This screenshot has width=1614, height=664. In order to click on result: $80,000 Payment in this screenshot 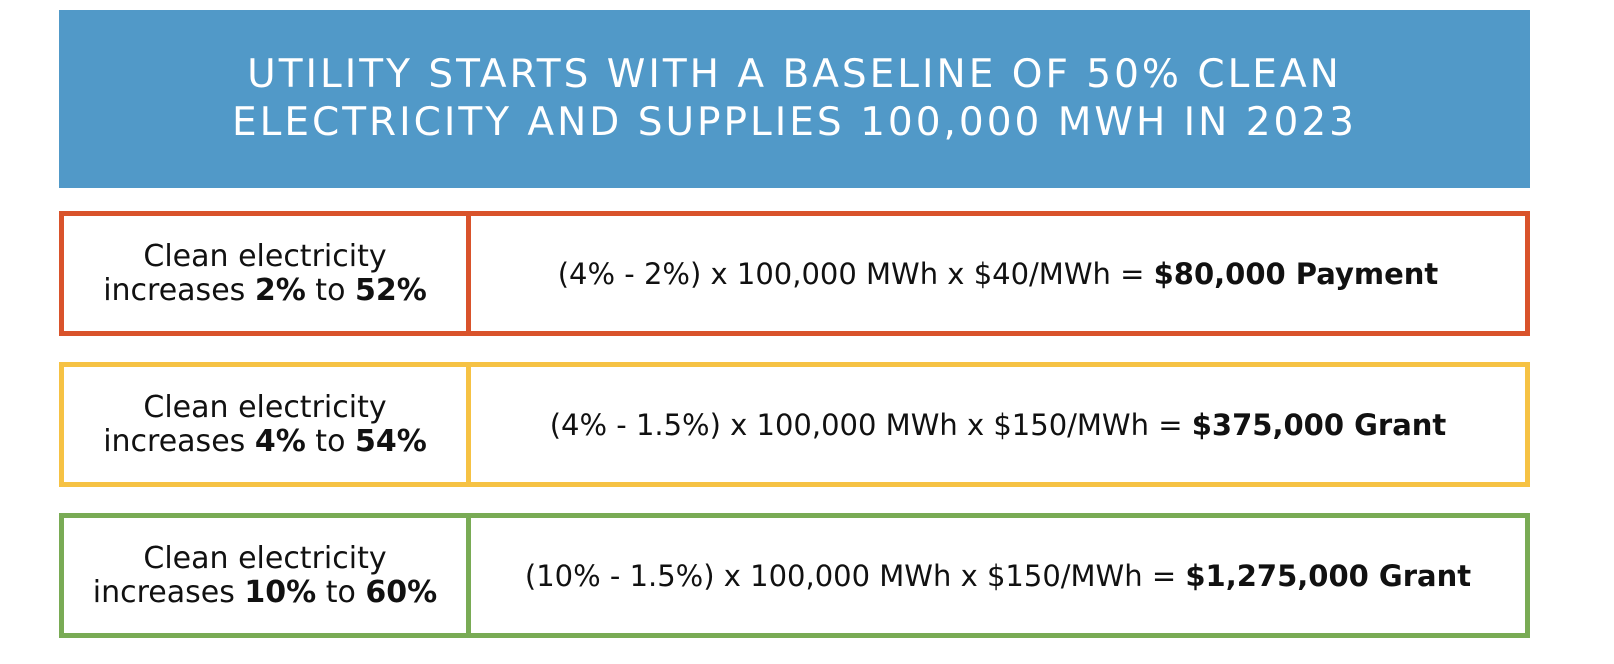, I will do `click(1296, 273)`.